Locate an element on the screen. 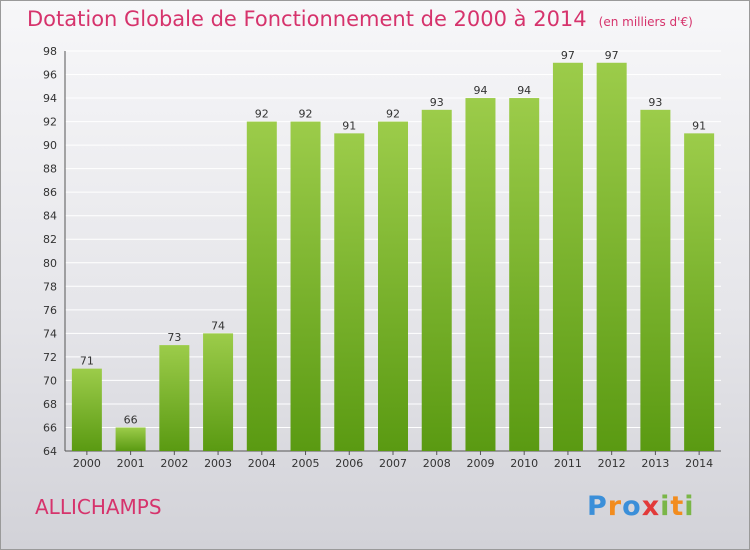  x-tick-label: 2006 is located at coordinates (349, 463).